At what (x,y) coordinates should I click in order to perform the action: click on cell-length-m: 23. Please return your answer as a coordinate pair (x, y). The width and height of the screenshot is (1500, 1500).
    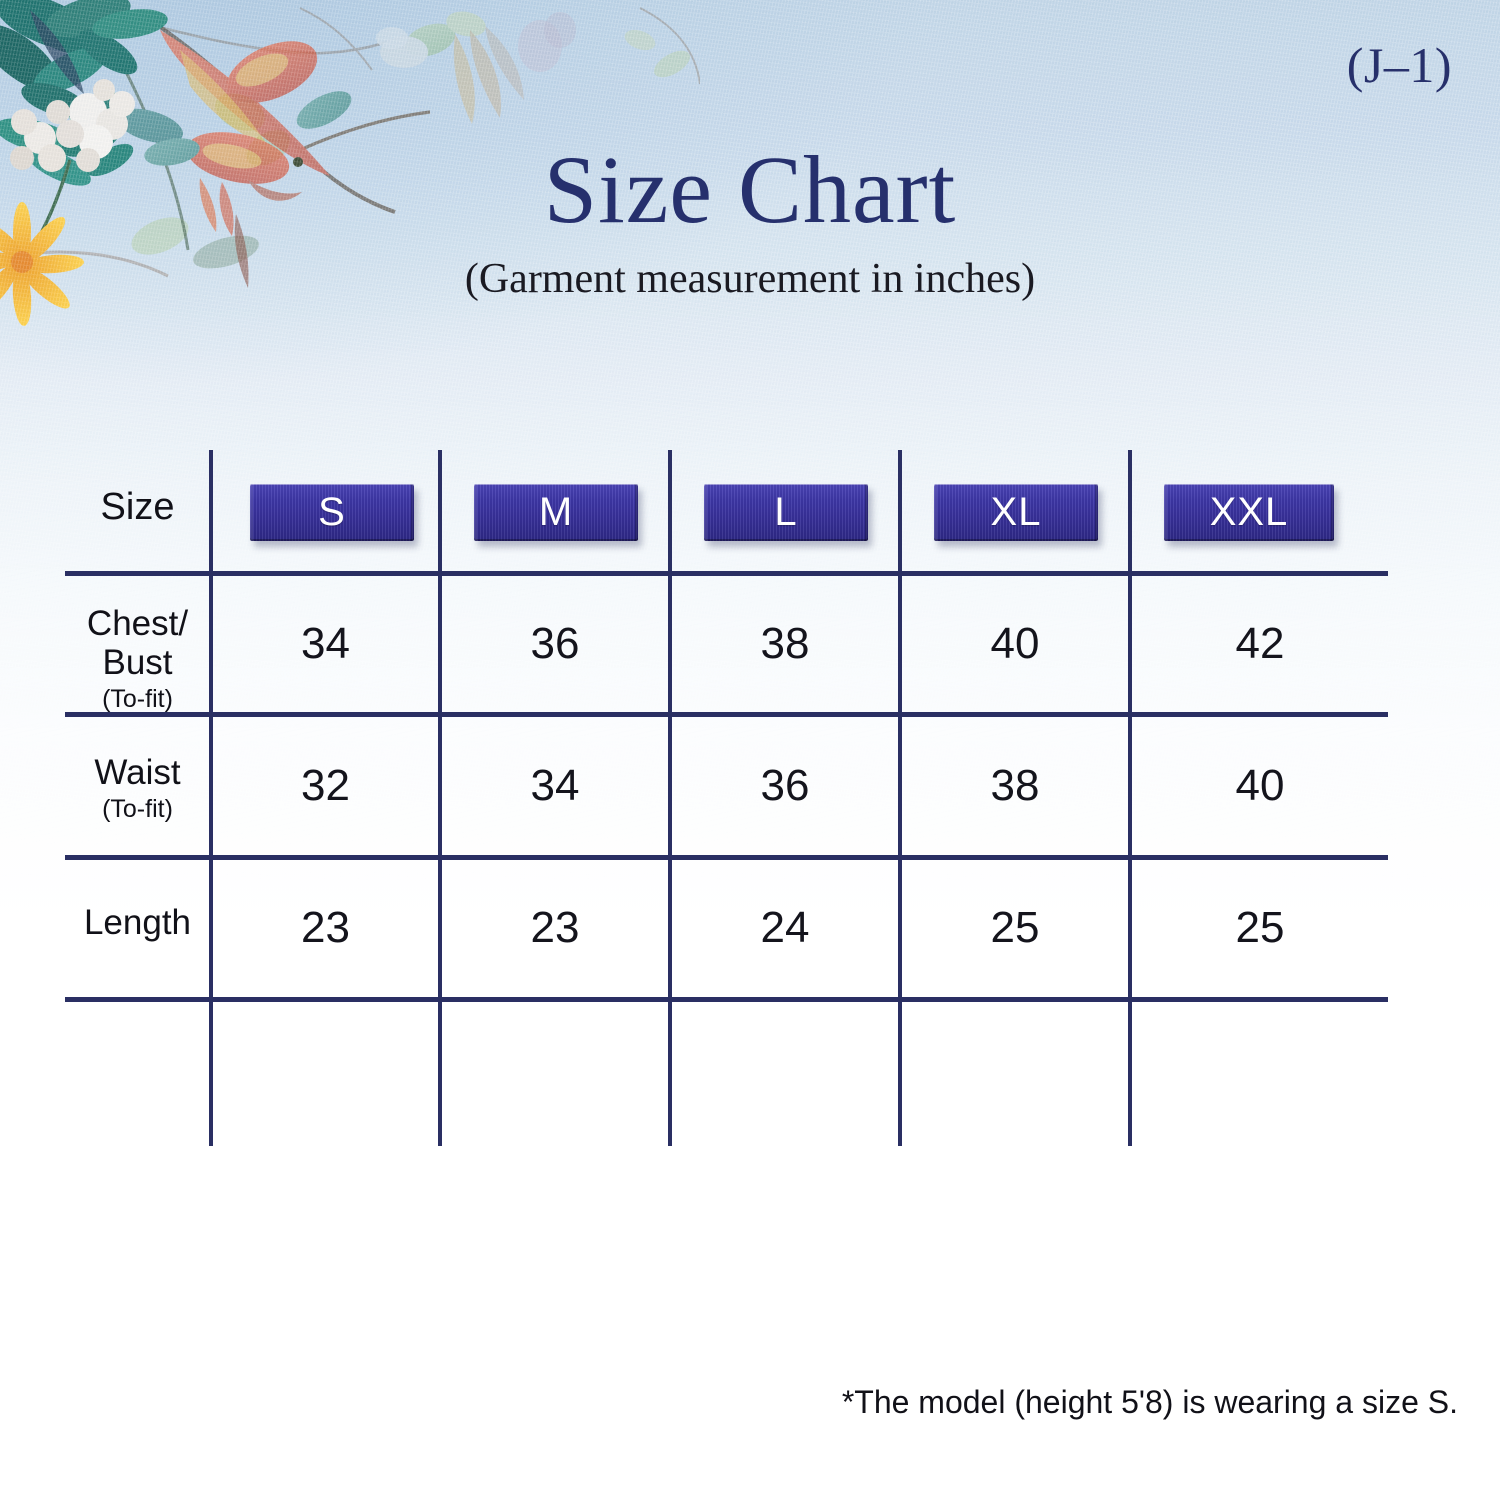
    Looking at the image, I should click on (555, 927).